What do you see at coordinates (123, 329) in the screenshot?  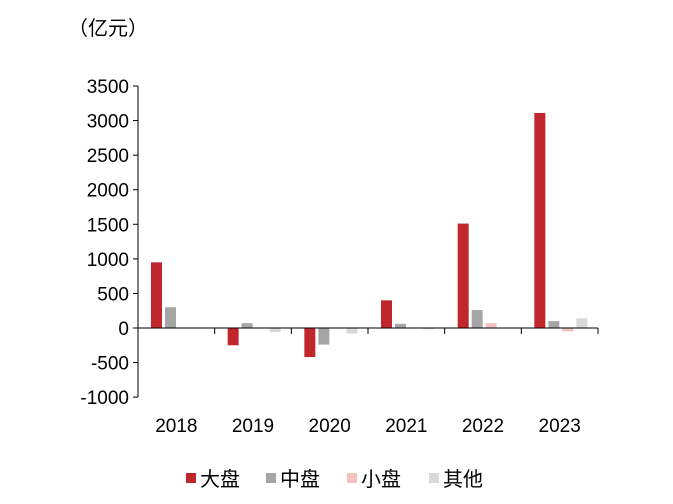 I see `y-tick-label: 0` at bounding box center [123, 329].